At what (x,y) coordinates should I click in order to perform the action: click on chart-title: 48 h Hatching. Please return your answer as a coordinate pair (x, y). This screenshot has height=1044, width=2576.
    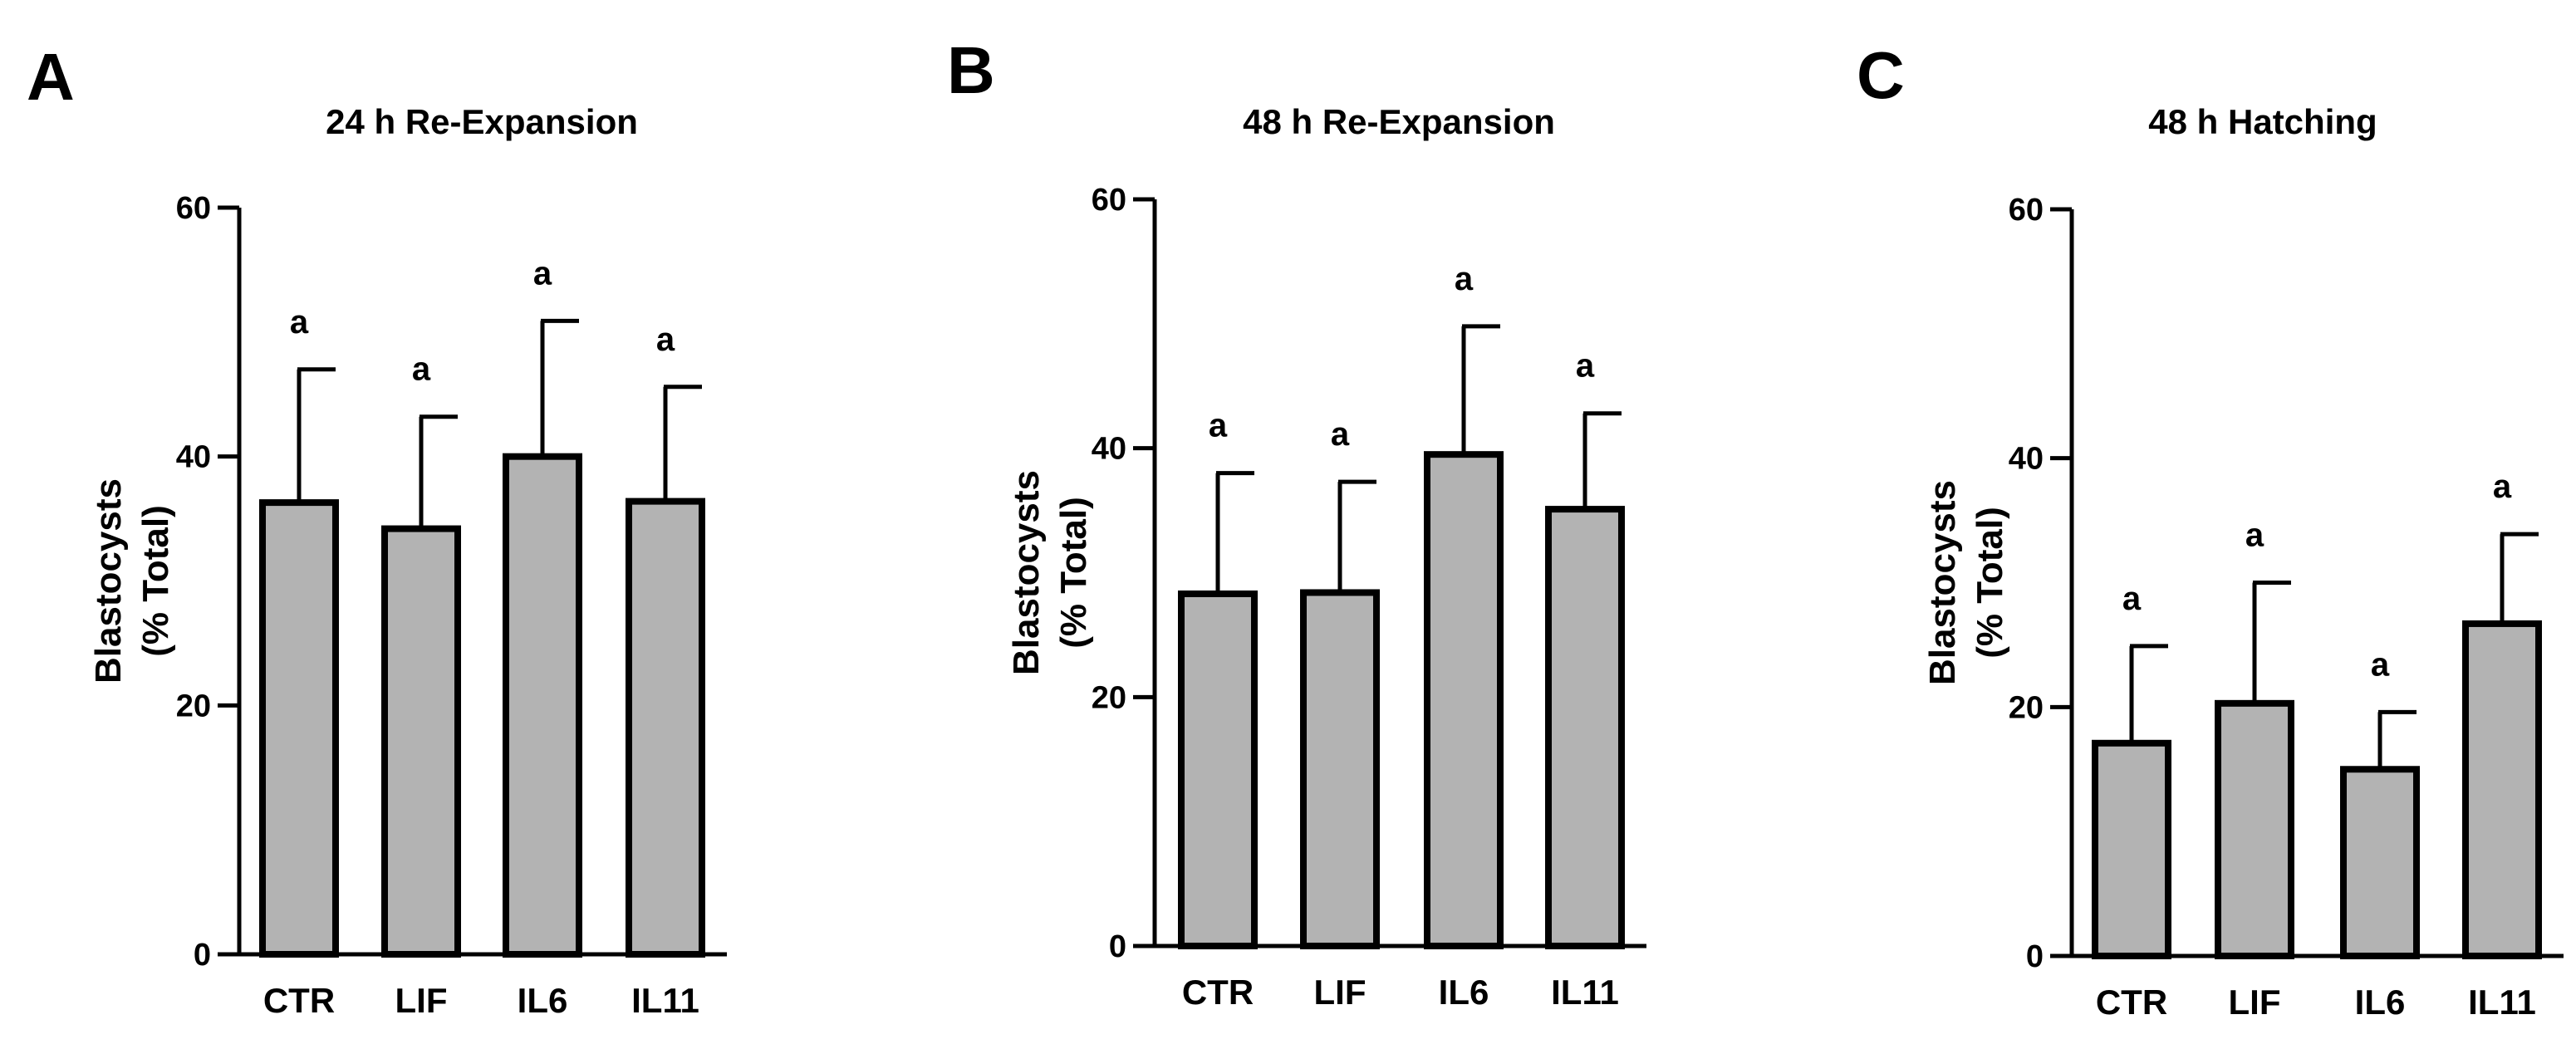
    Looking at the image, I should click on (2262, 122).